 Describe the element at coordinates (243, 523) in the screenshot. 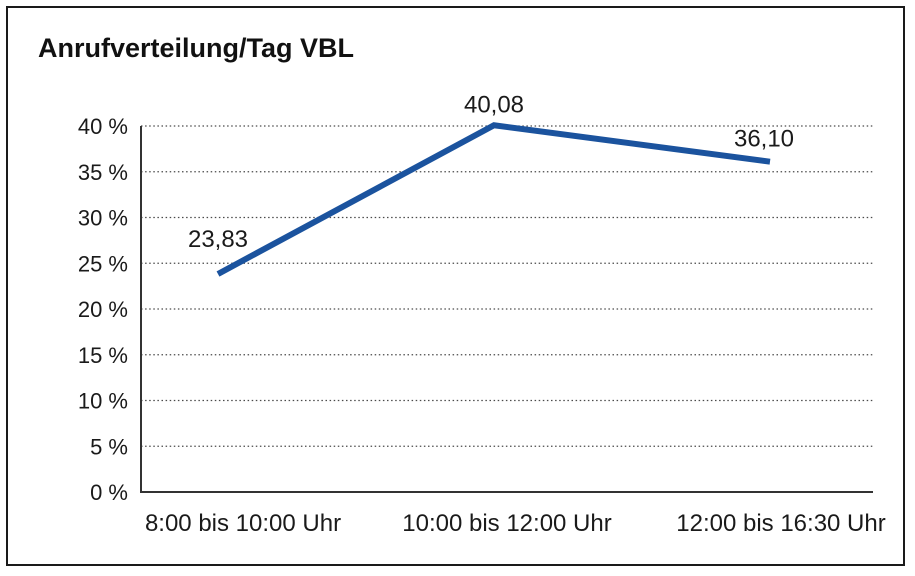

I see `x-tick-label: 8:00 bis 10:00 Uhr` at that location.